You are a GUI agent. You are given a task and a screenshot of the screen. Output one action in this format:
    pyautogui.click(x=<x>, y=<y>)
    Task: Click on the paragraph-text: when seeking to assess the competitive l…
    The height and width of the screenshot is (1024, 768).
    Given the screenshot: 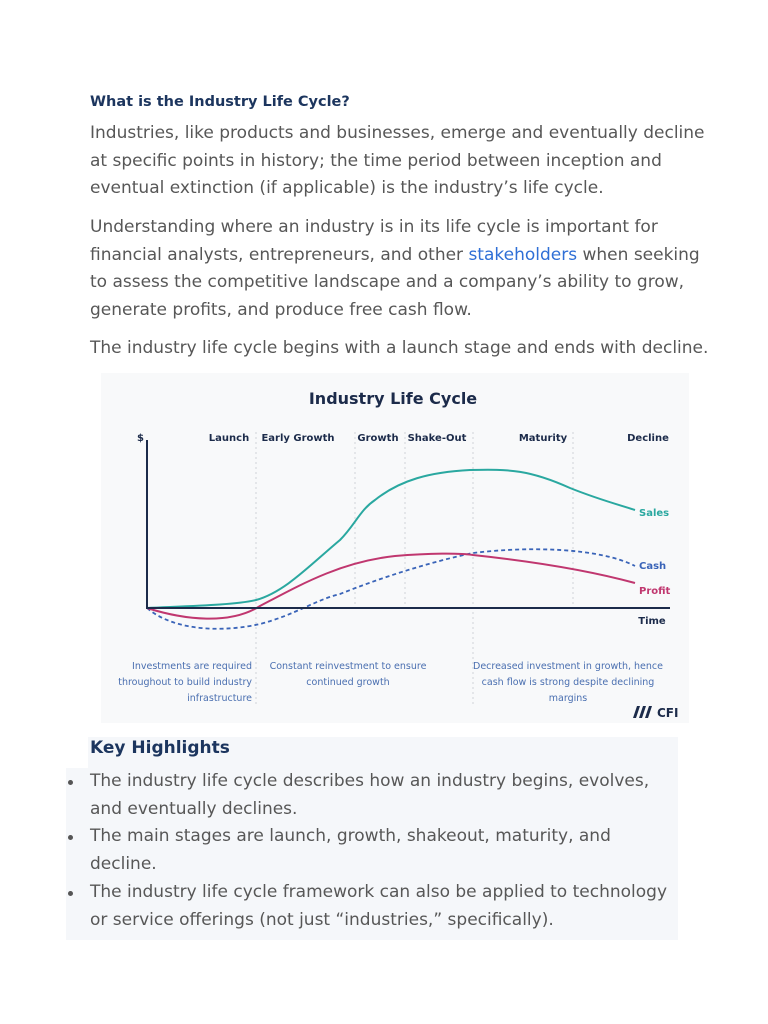 What is the action you would take?
    pyautogui.click(x=395, y=282)
    